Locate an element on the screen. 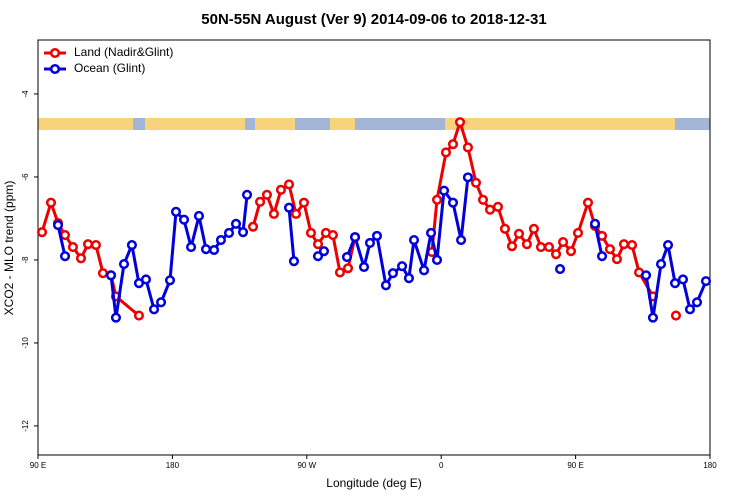 The image size is (750, 500). y-axis-label: XCO2 - MLO trend (ppm) is located at coordinates (9, 248).